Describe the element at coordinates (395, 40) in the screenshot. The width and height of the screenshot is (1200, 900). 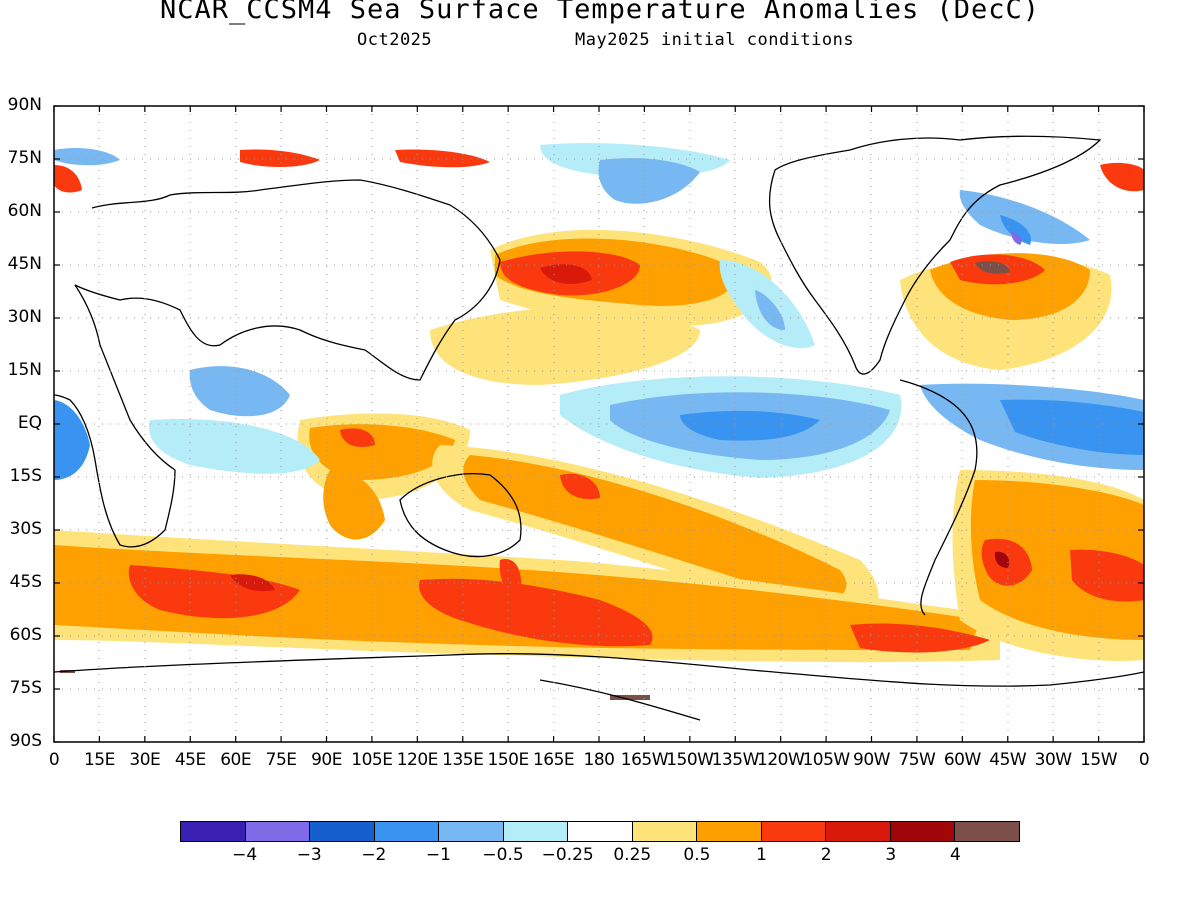
I see `forecast-month: Oct2025` at that location.